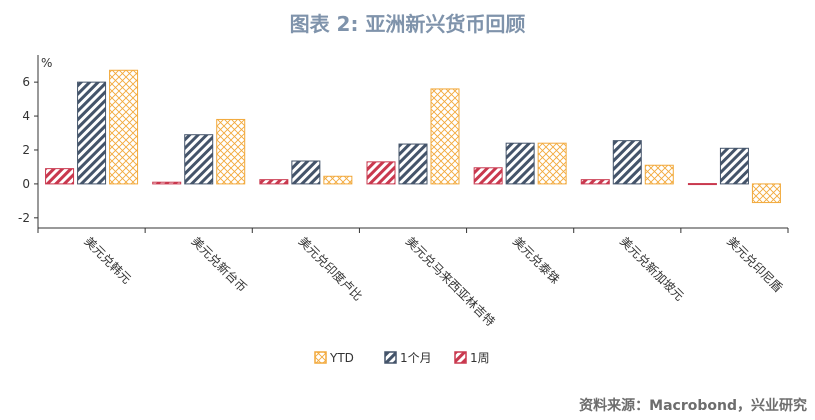 The width and height of the screenshot is (815, 420). I want to click on category-label: 美元兑韩元, so click(107, 260).